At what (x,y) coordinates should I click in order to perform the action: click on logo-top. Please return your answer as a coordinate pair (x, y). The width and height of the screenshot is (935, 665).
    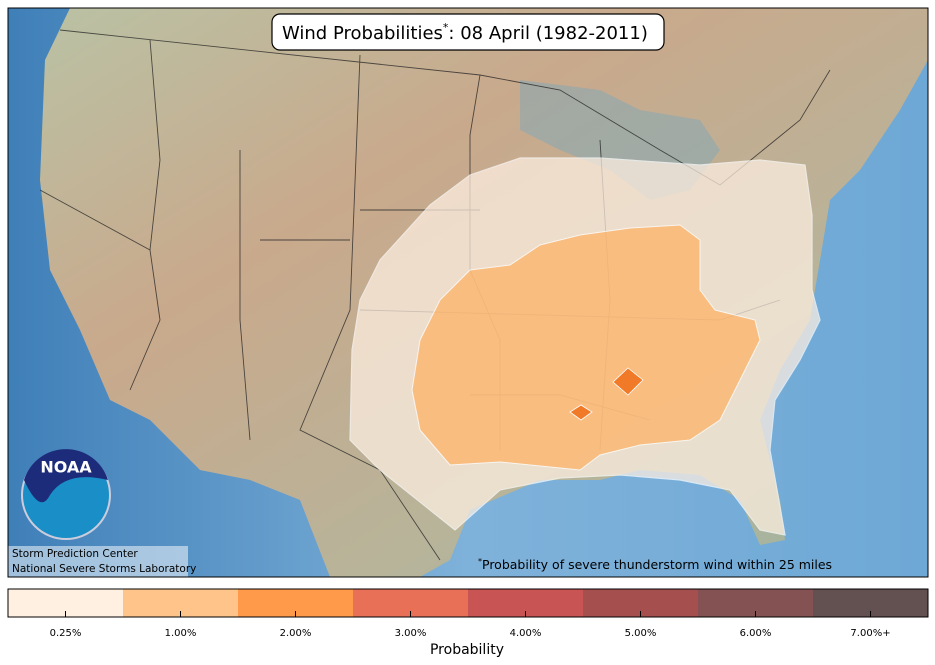
    Looking at the image, I should click on (66, 476).